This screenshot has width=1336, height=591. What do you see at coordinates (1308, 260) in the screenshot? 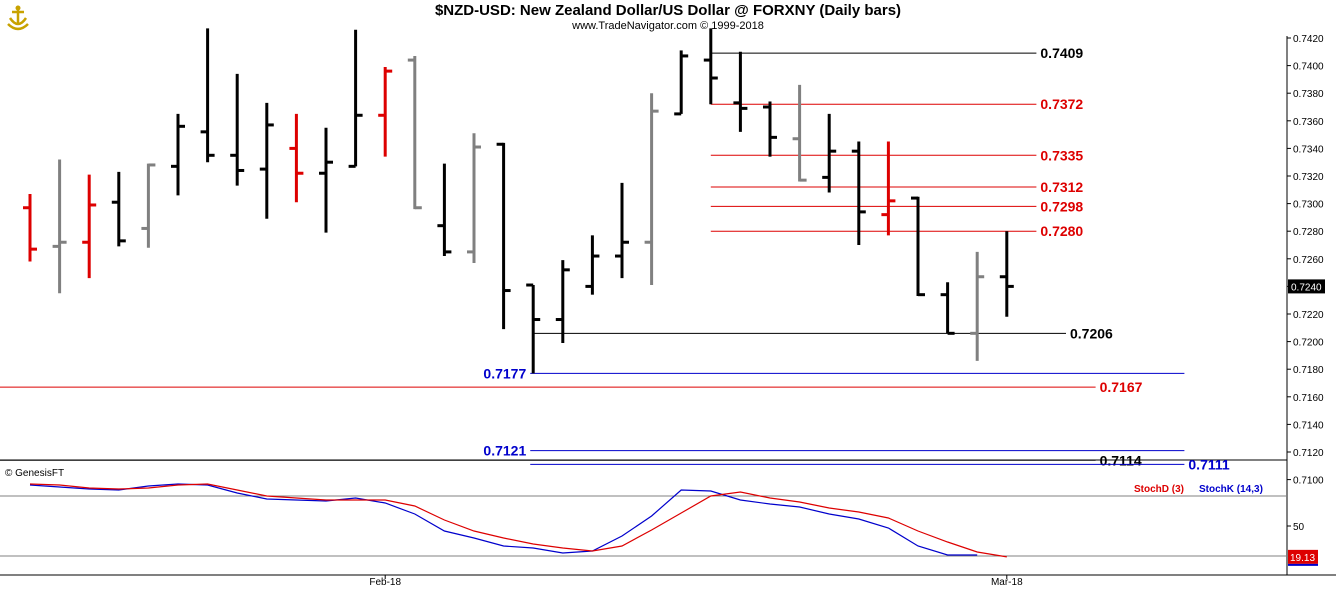
I see `y-tick-label: 0.7260` at bounding box center [1308, 260].